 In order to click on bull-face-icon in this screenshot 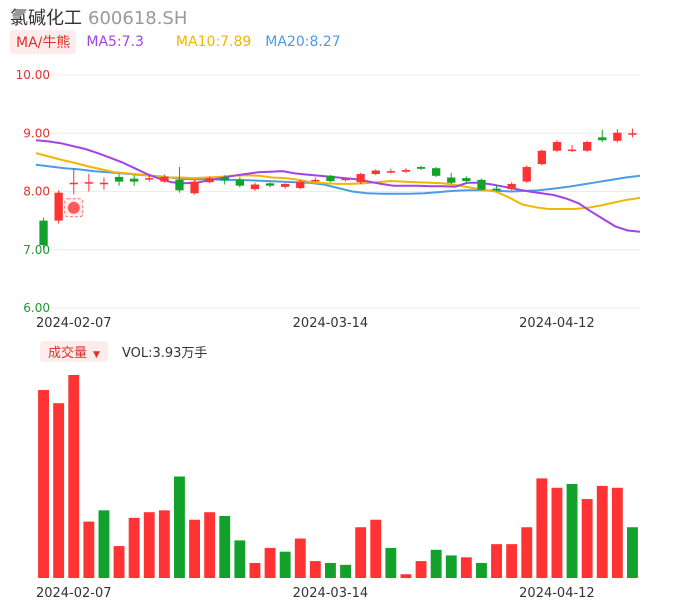, I will do `click(73, 207)`.